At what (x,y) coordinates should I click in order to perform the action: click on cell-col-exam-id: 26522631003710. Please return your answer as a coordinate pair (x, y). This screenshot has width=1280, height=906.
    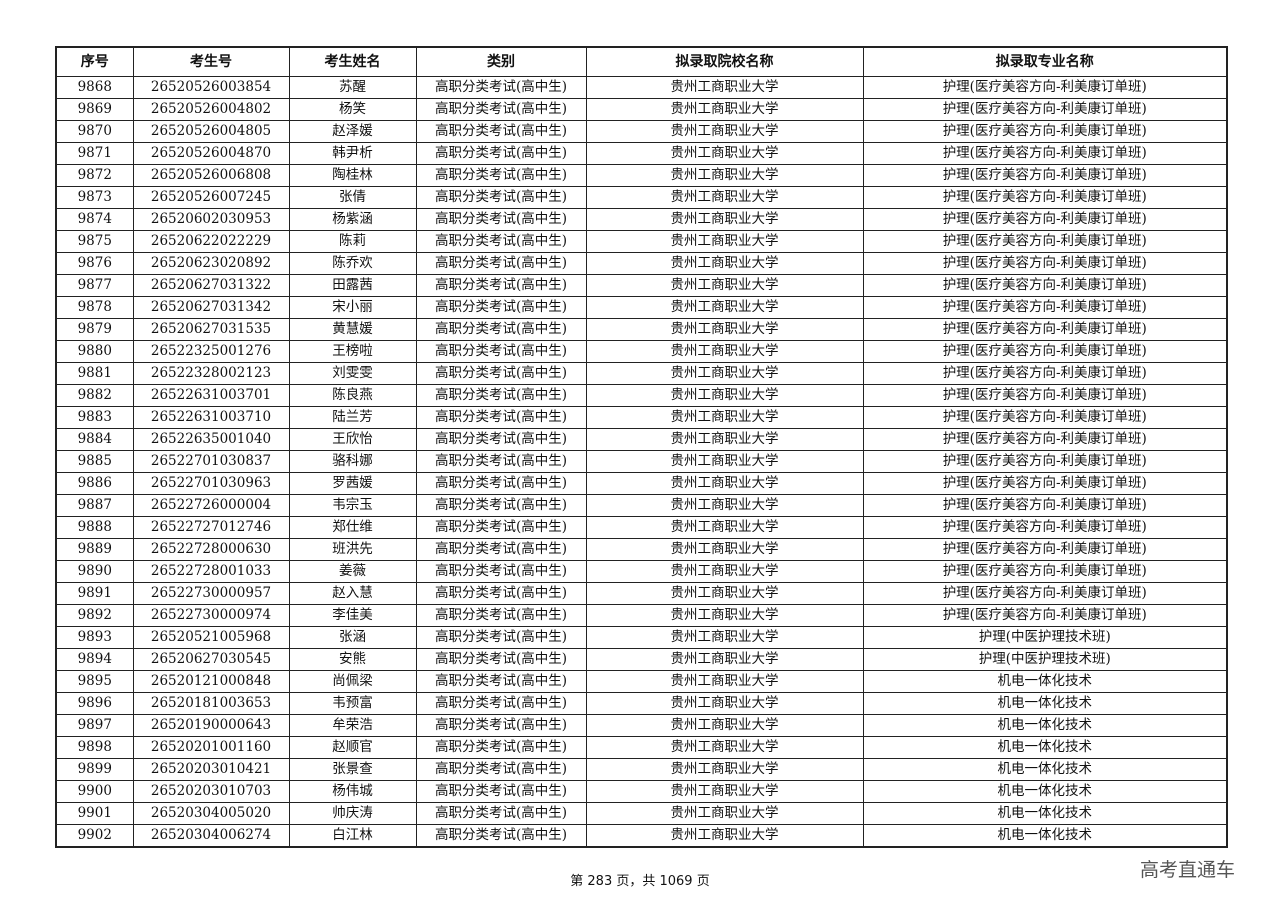
    Looking at the image, I should click on (211, 417).